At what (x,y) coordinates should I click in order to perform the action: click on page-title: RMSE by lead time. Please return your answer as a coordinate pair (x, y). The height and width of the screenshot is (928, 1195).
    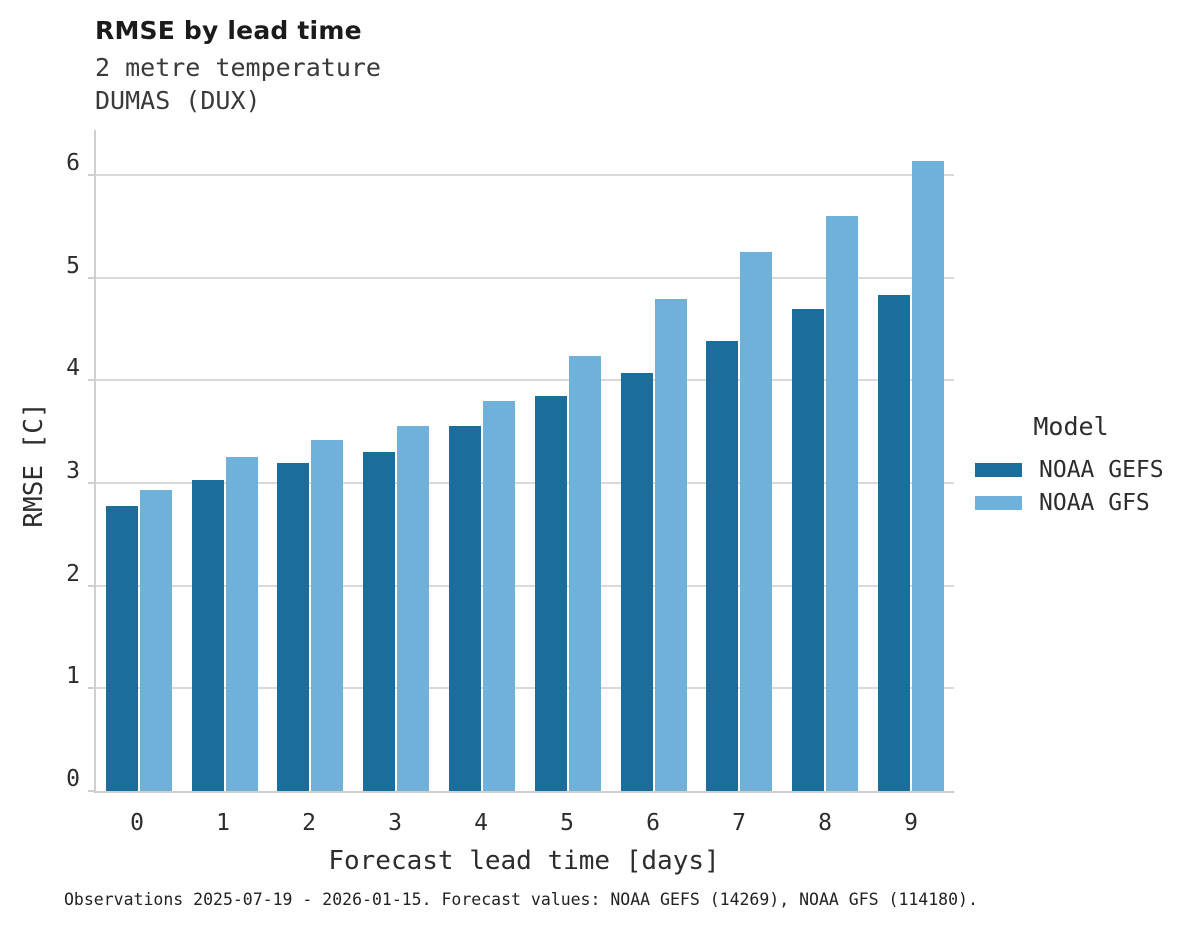
    Looking at the image, I should click on (228, 30).